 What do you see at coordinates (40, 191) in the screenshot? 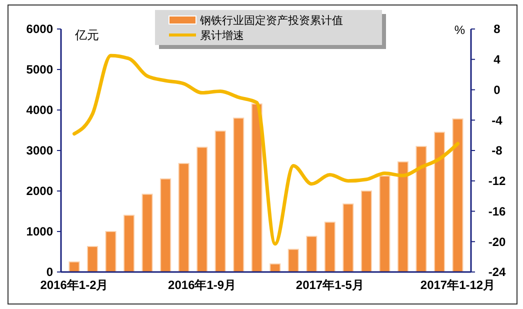
I see `y-tick-label: 2000` at bounding box center [40, 191].